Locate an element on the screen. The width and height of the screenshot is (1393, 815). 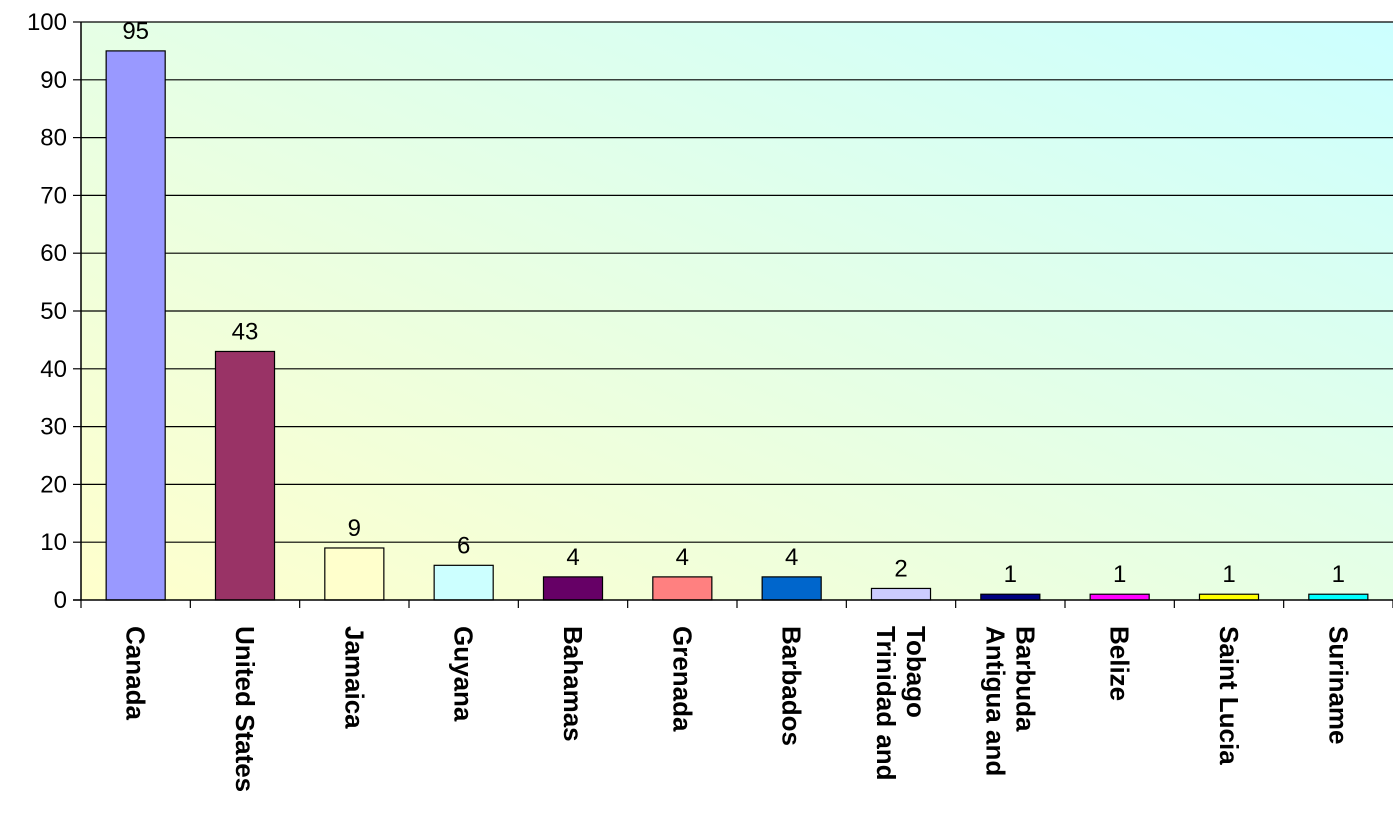
x-tick-label: United States is located at coordinates (245, 709).